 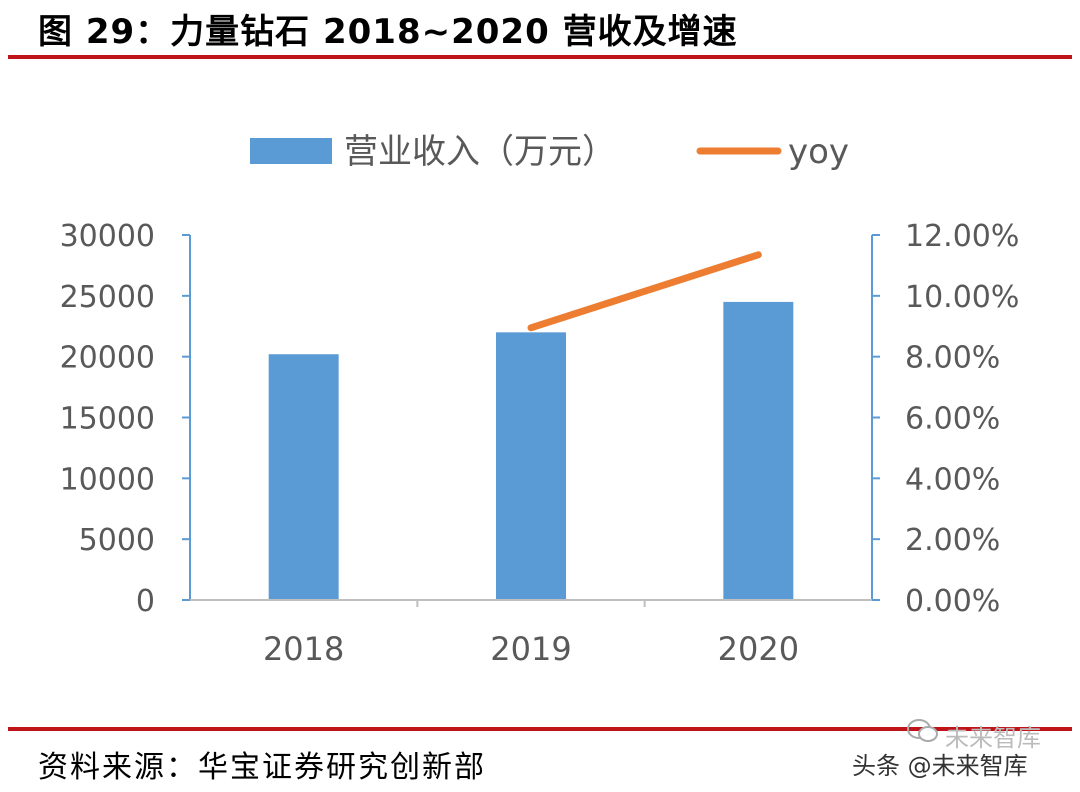 What do you see at coordinates (540, 729) in the screenshot?
I see `bottom-rule` at bounding box center [540, 729].